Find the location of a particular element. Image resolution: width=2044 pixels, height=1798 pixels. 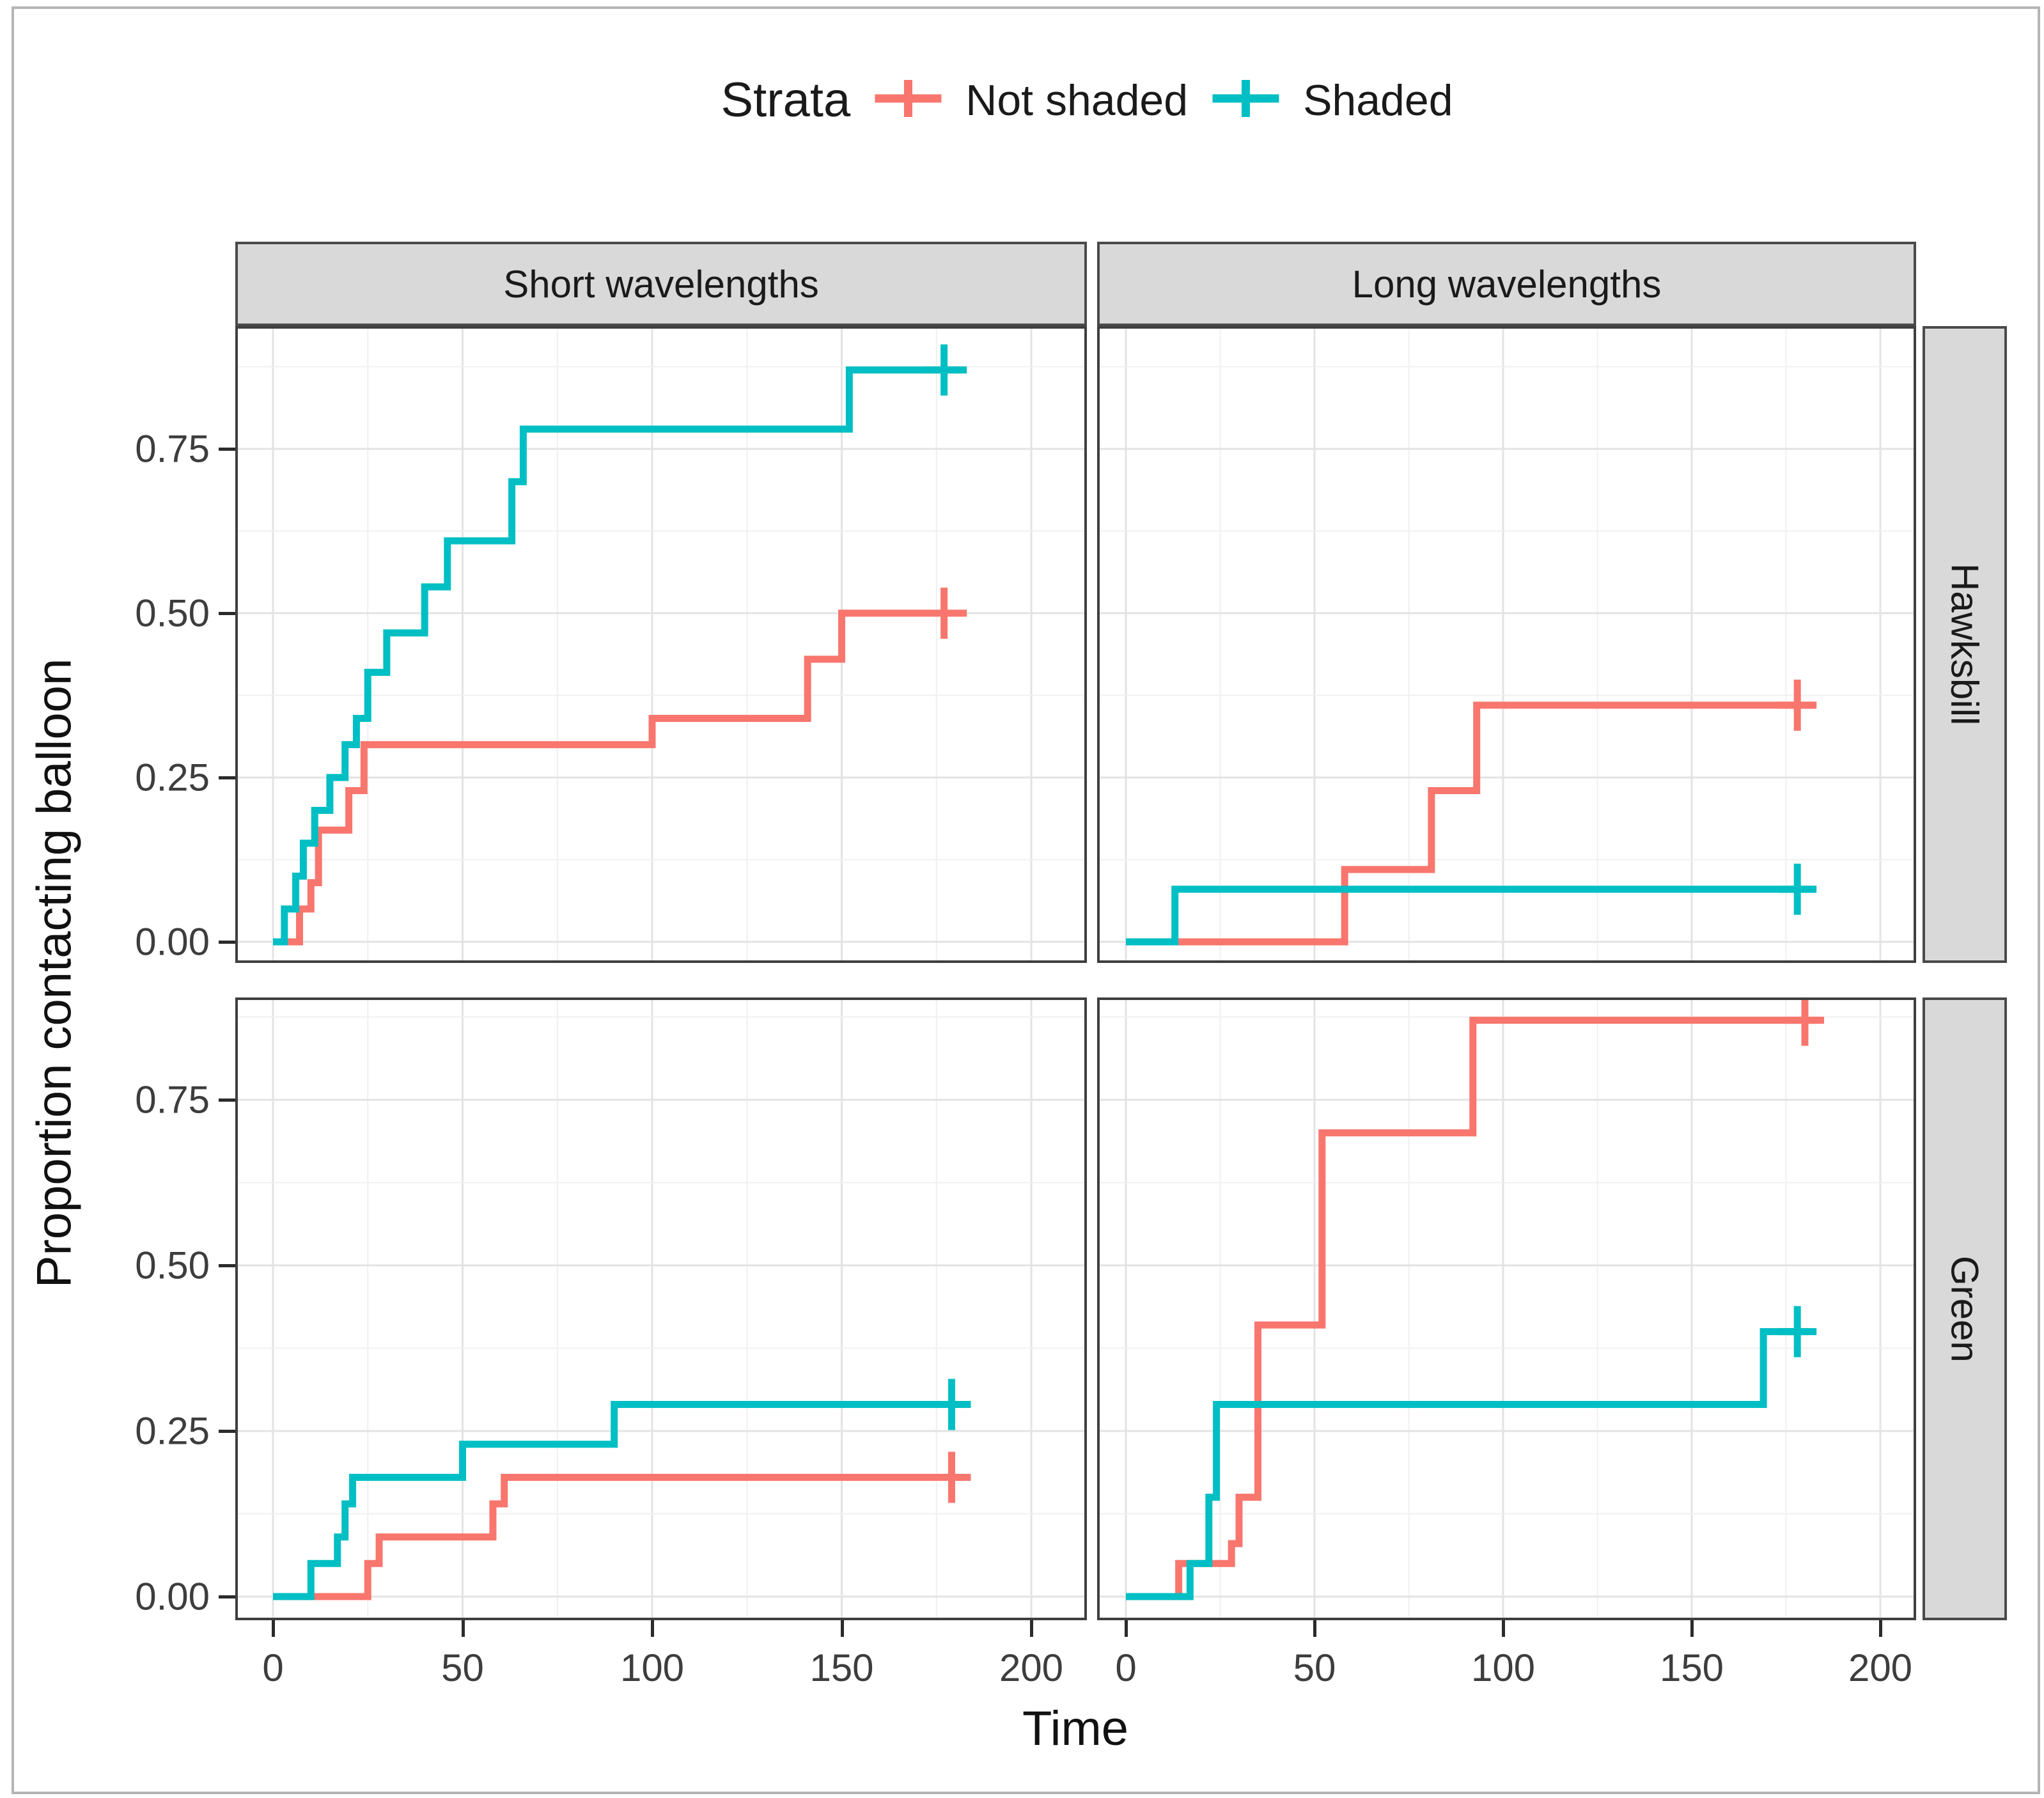

legend: Strata Not shaded Shaded is located at coordinates (1087, 100).